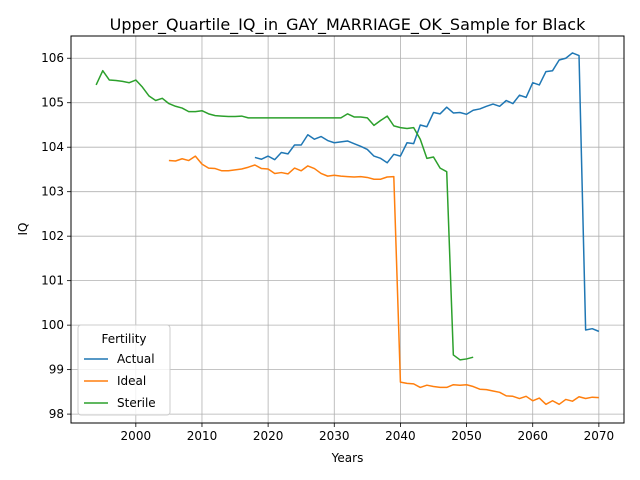 This screenshot has height=480, width=640. Describe the element at coordinates (131, 381) in the screenshot. I see `legend-label-ideal: Ideal` at that location.